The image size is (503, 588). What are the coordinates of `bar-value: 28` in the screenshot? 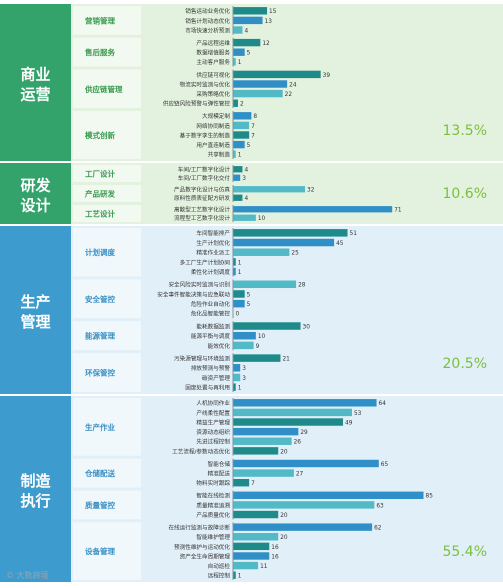 It's located at (302, 286).